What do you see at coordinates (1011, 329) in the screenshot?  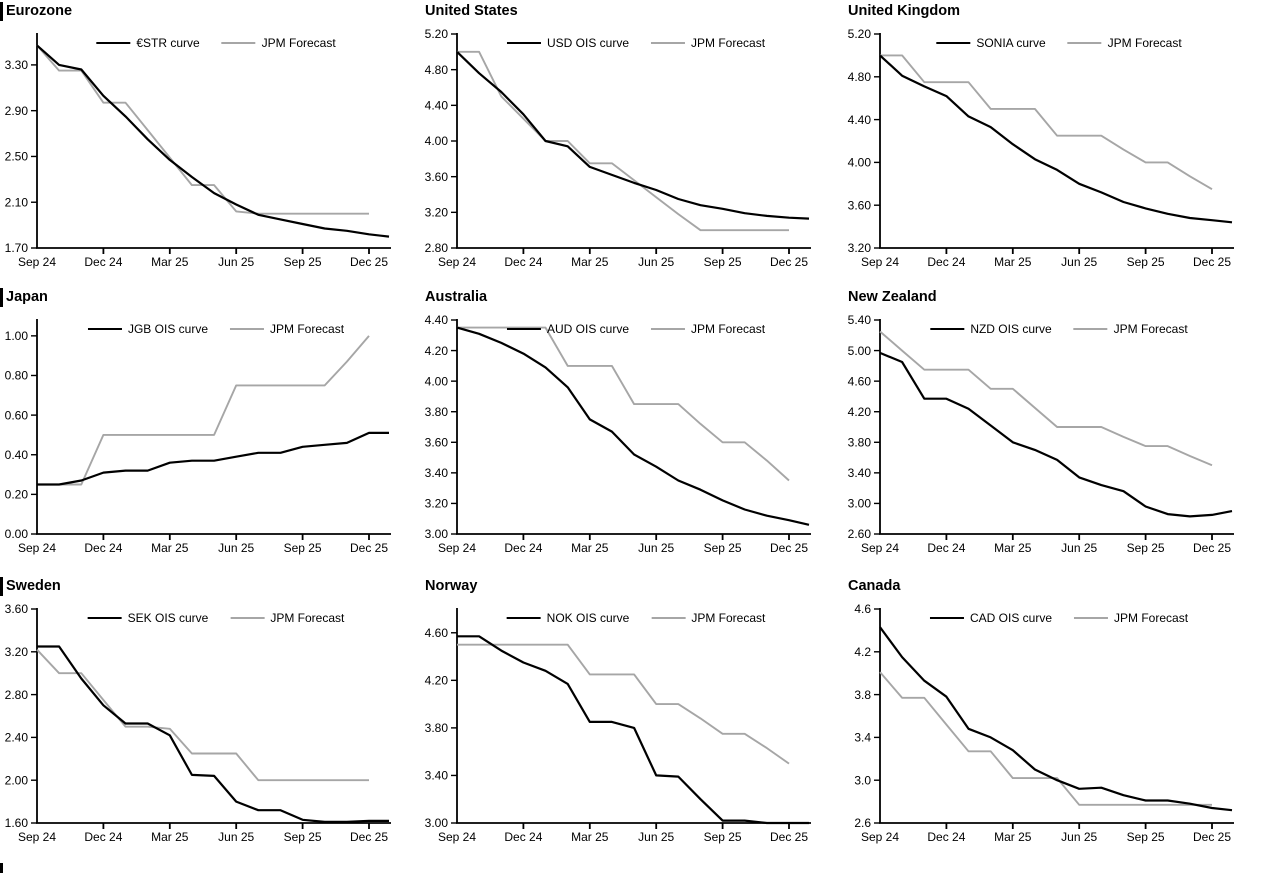 I see `legend-label: NZD OIS curve` at bounding box center [1011, 329].